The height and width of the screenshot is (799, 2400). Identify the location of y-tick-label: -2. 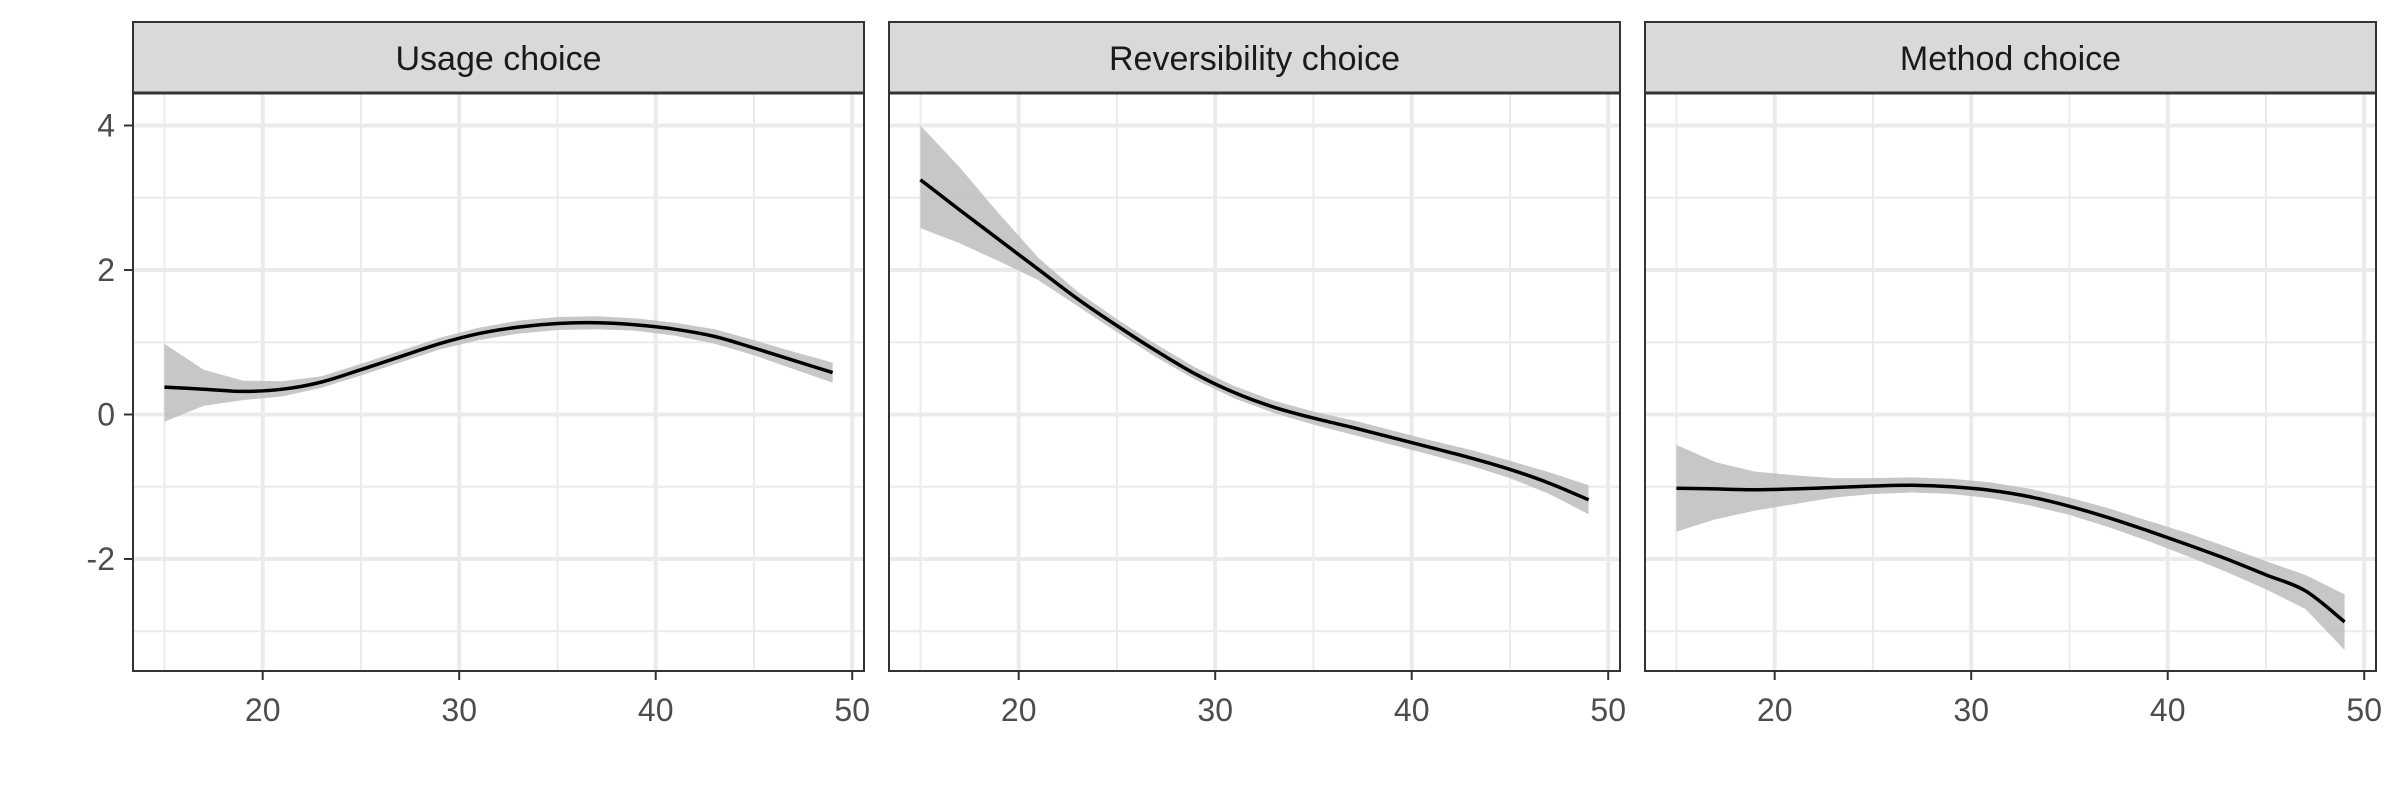
(101, 559).